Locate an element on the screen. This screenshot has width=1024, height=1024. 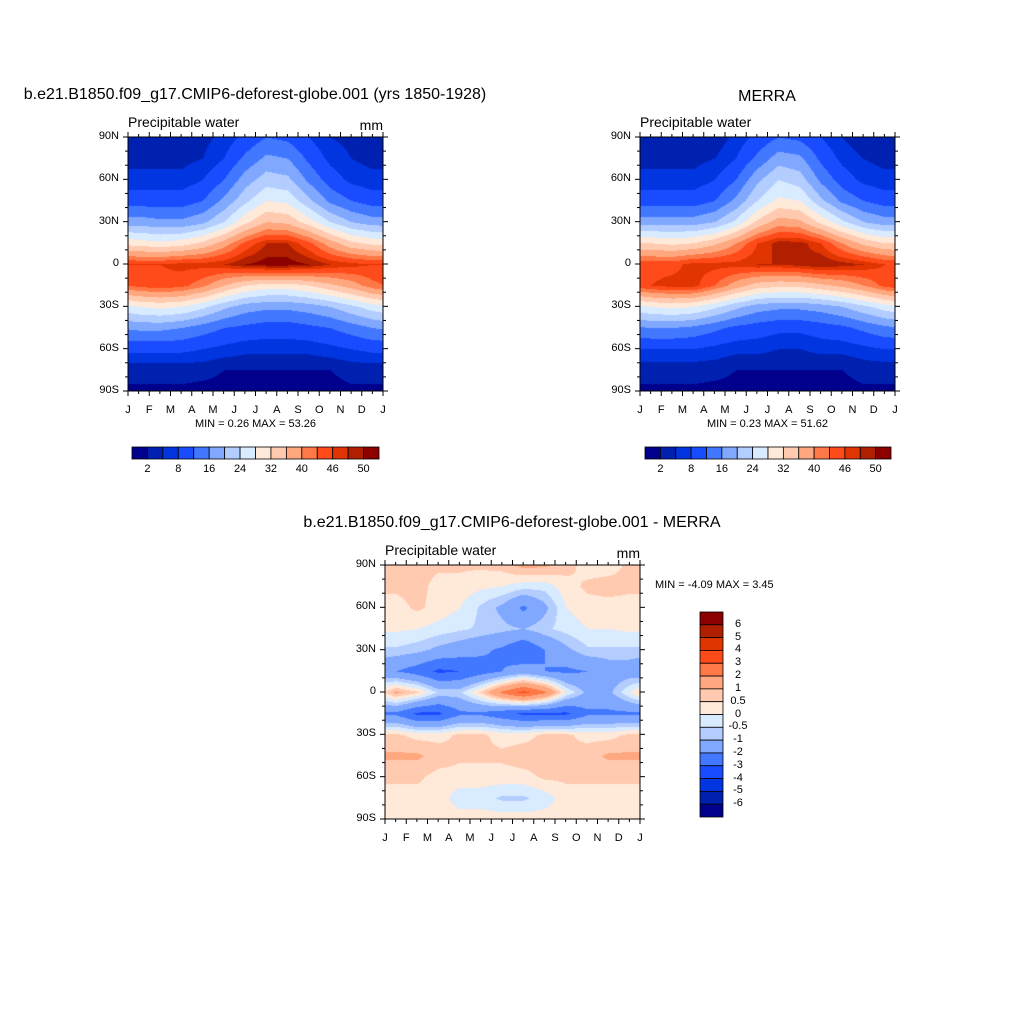
y-tick-label: 90S is located at coordinates (366, 818).